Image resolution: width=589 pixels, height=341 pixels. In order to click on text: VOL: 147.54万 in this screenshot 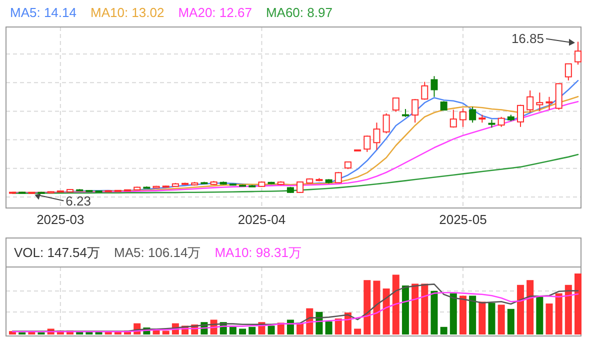, I will do `click(57, 252)`.